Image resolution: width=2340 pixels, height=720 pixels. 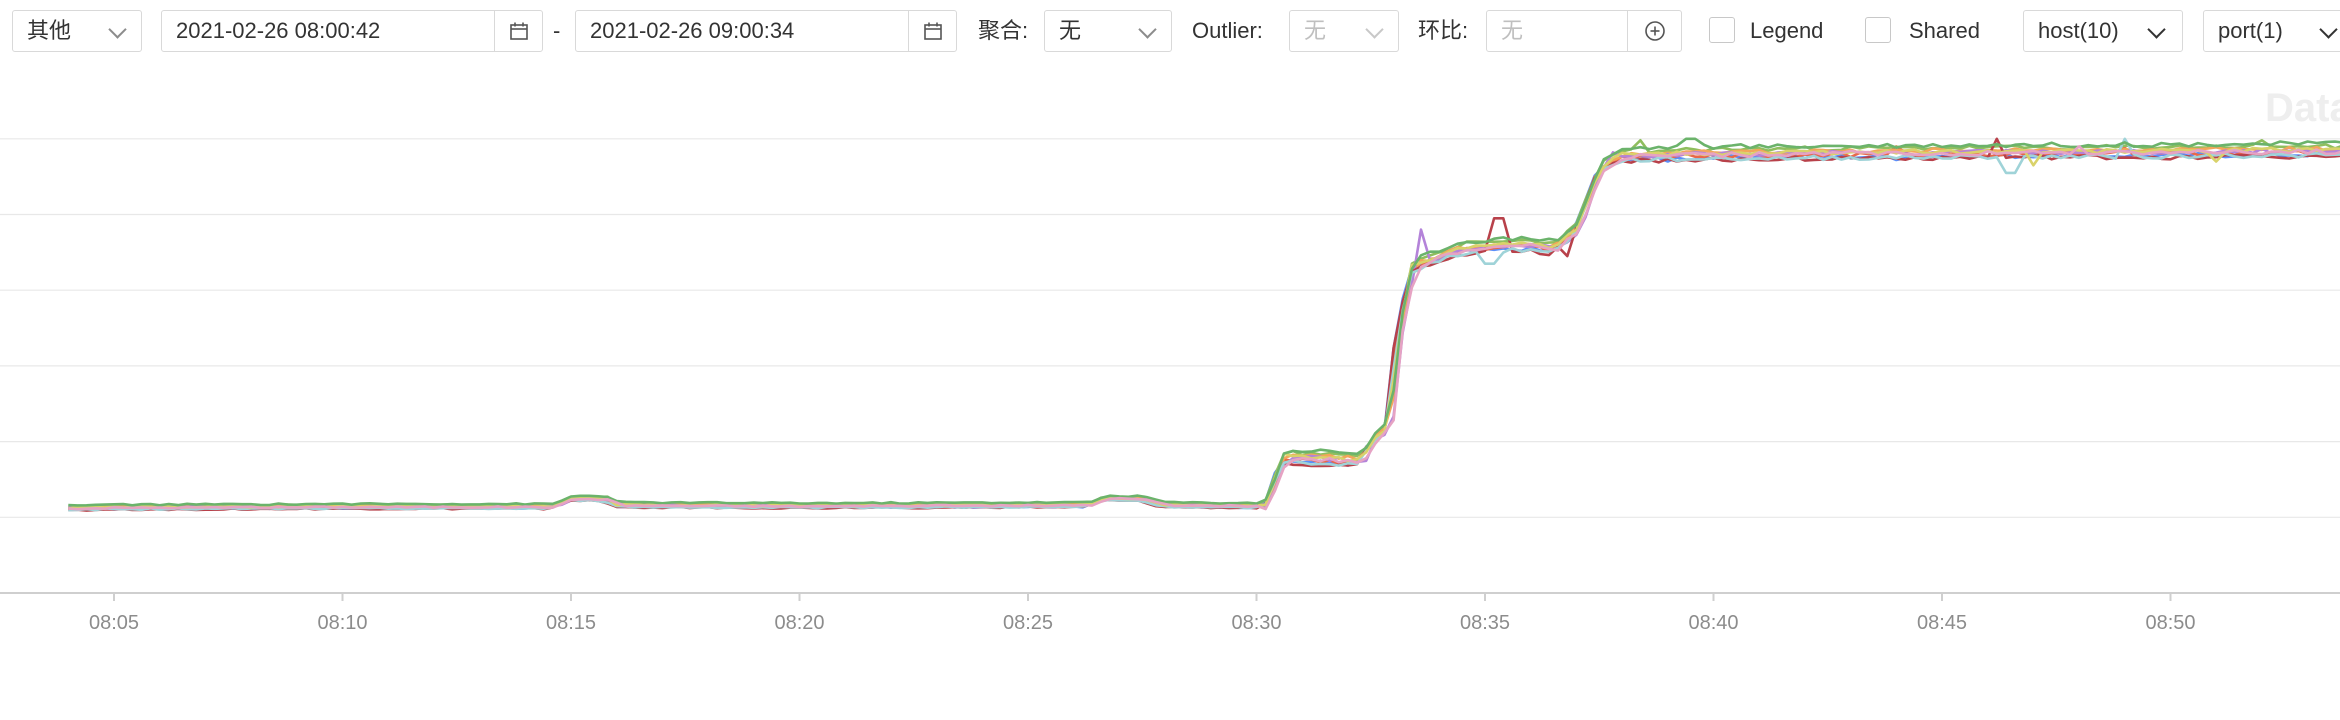 I want to click on legend-label: Legend, so click(x=1787, y=30).